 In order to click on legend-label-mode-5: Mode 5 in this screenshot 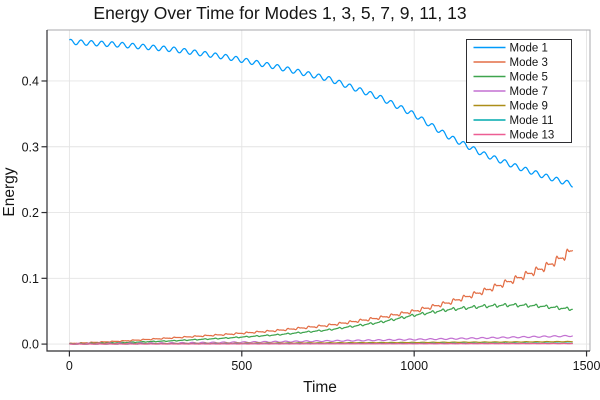, I will do `click(529, 78)`.